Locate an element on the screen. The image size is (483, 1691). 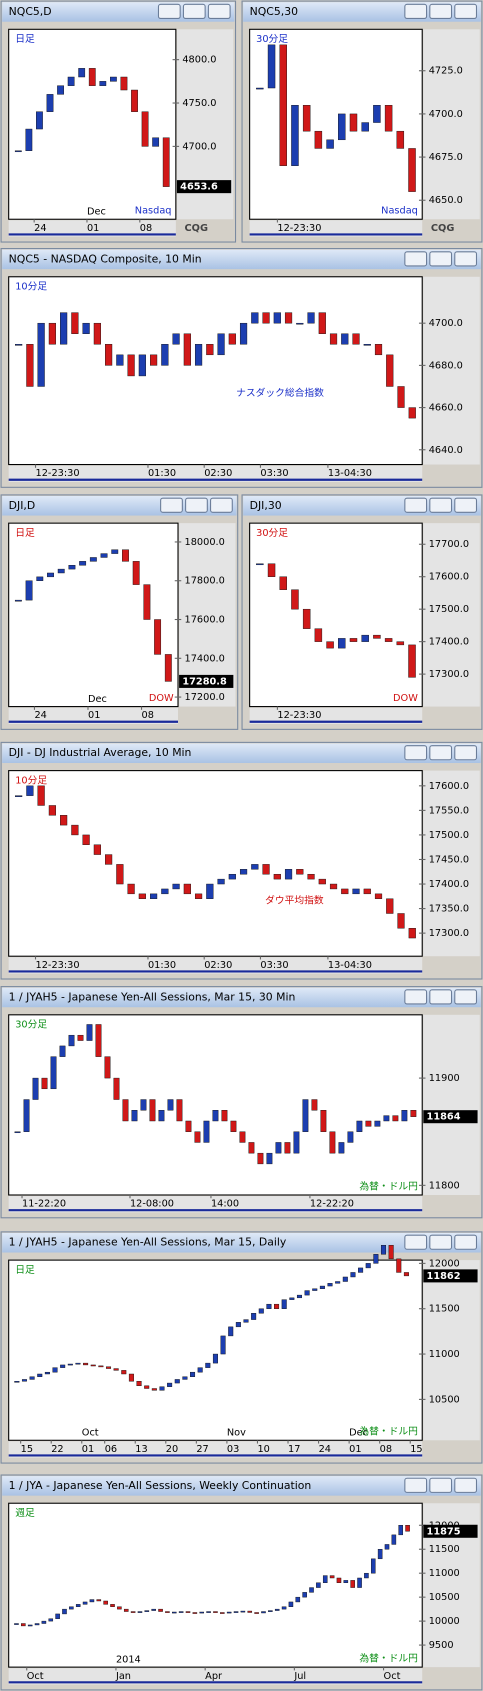
time-axis is located at coordinates (215, 965).